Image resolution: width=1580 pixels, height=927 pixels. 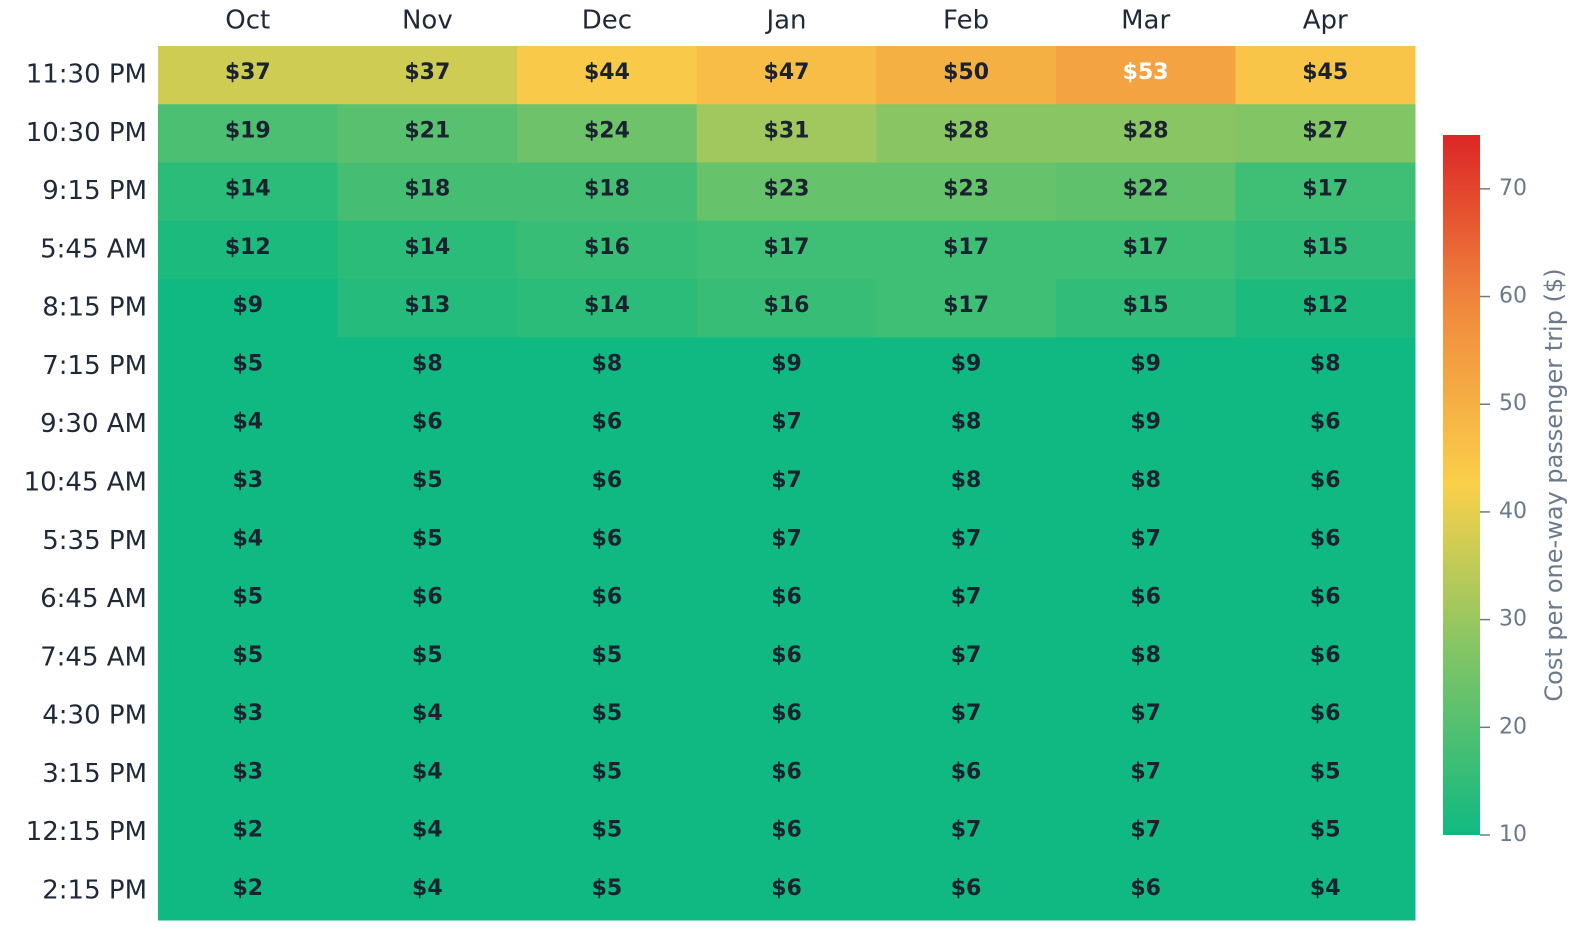 I want to click on cell-label: $31, so click(x=787, y=130).